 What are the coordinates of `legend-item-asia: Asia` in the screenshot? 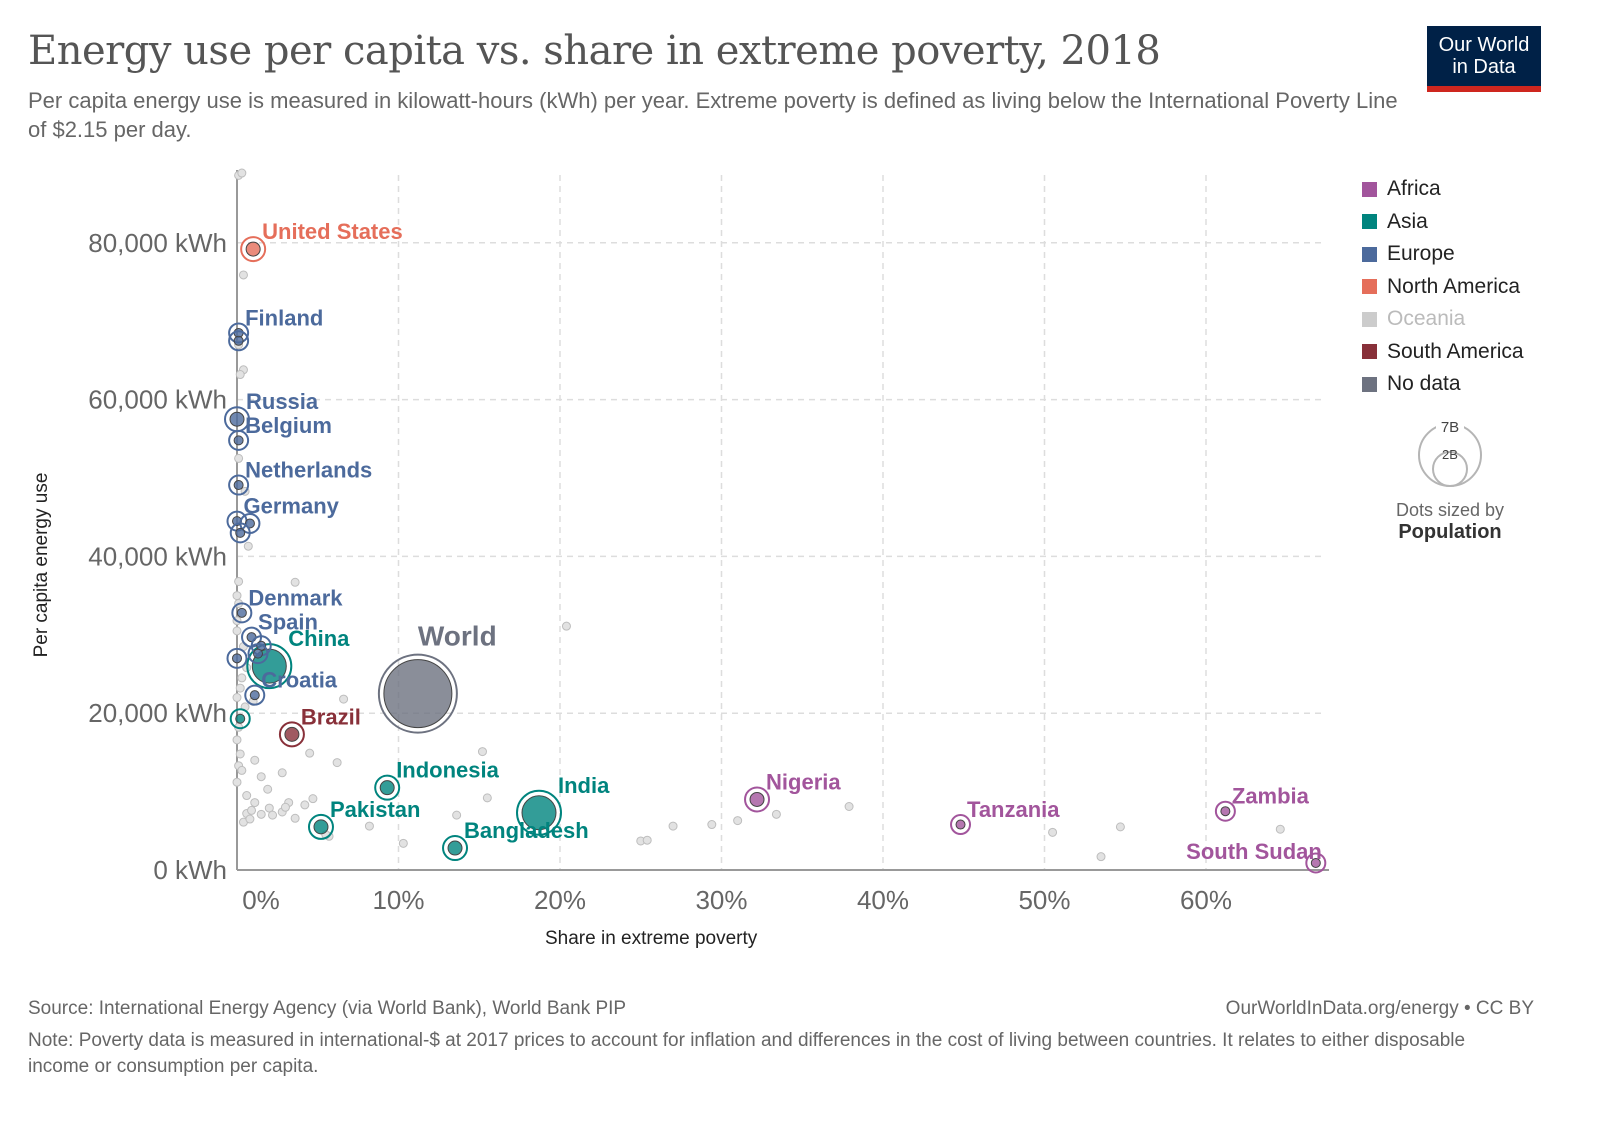 It's located at (1443, 222).